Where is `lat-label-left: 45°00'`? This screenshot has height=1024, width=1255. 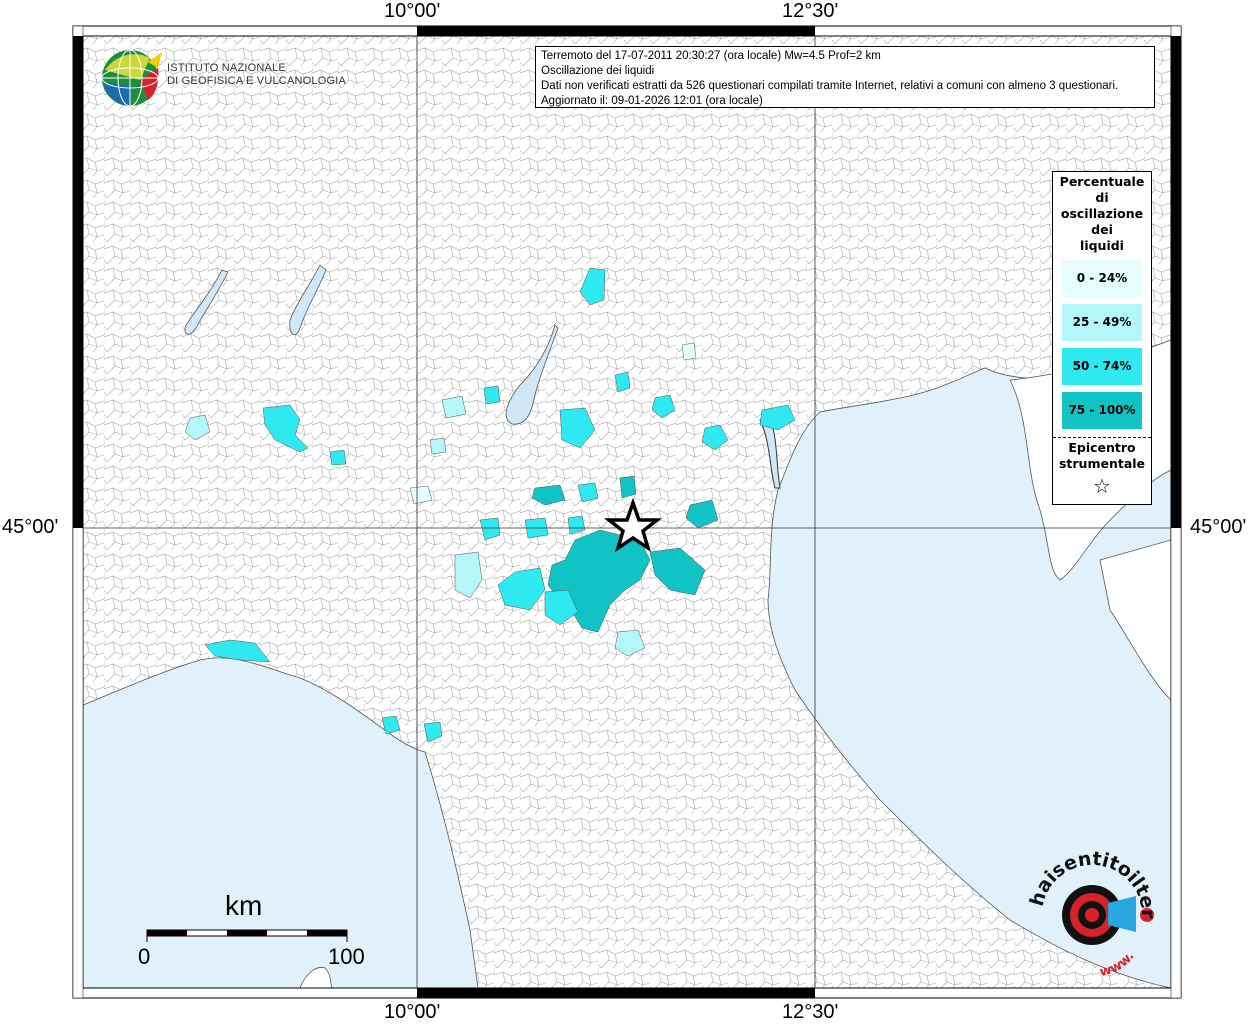
lat-label-left: 45°00' is located at coordinates (30, 527).